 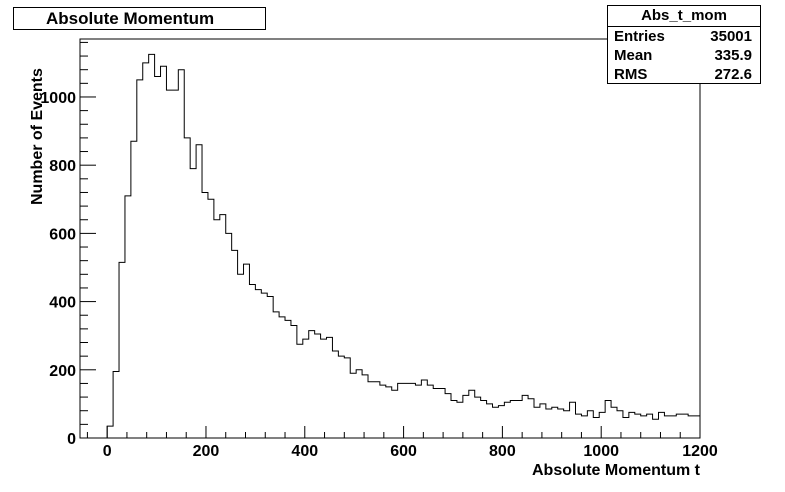 I want to click on stats-histogram-name: Abs_t_mom, so click(x=684, y=16).